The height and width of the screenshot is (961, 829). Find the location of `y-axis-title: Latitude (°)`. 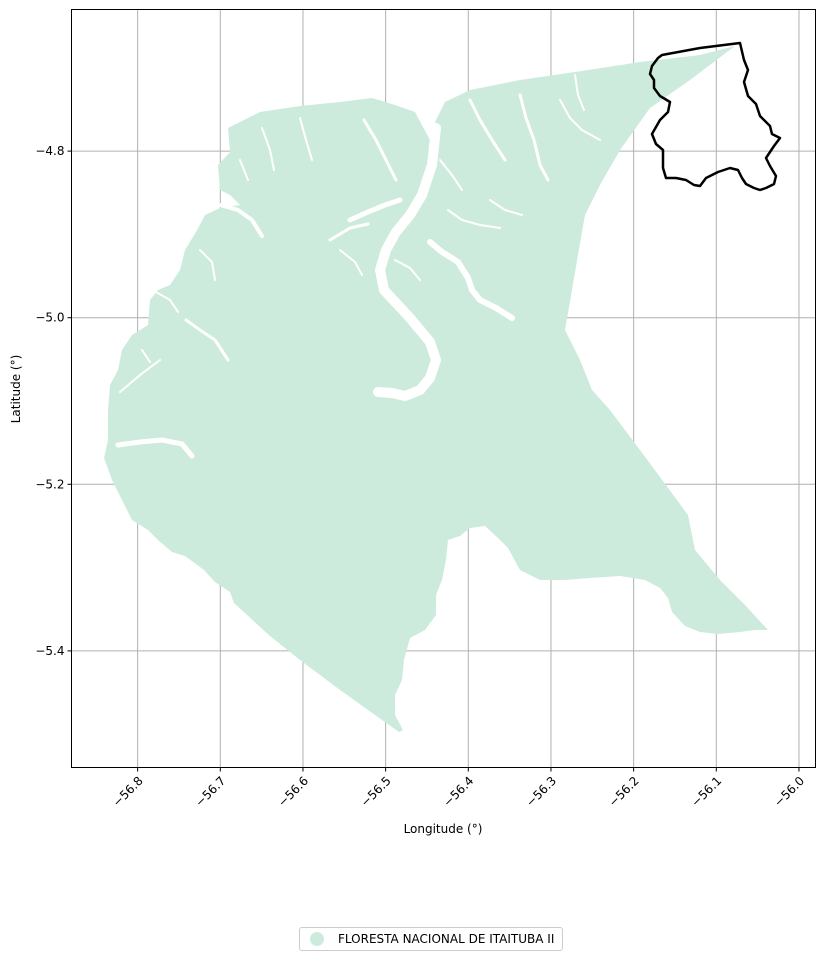

y-axis-title: Latitude (°) is located at coordinates (16, 389).